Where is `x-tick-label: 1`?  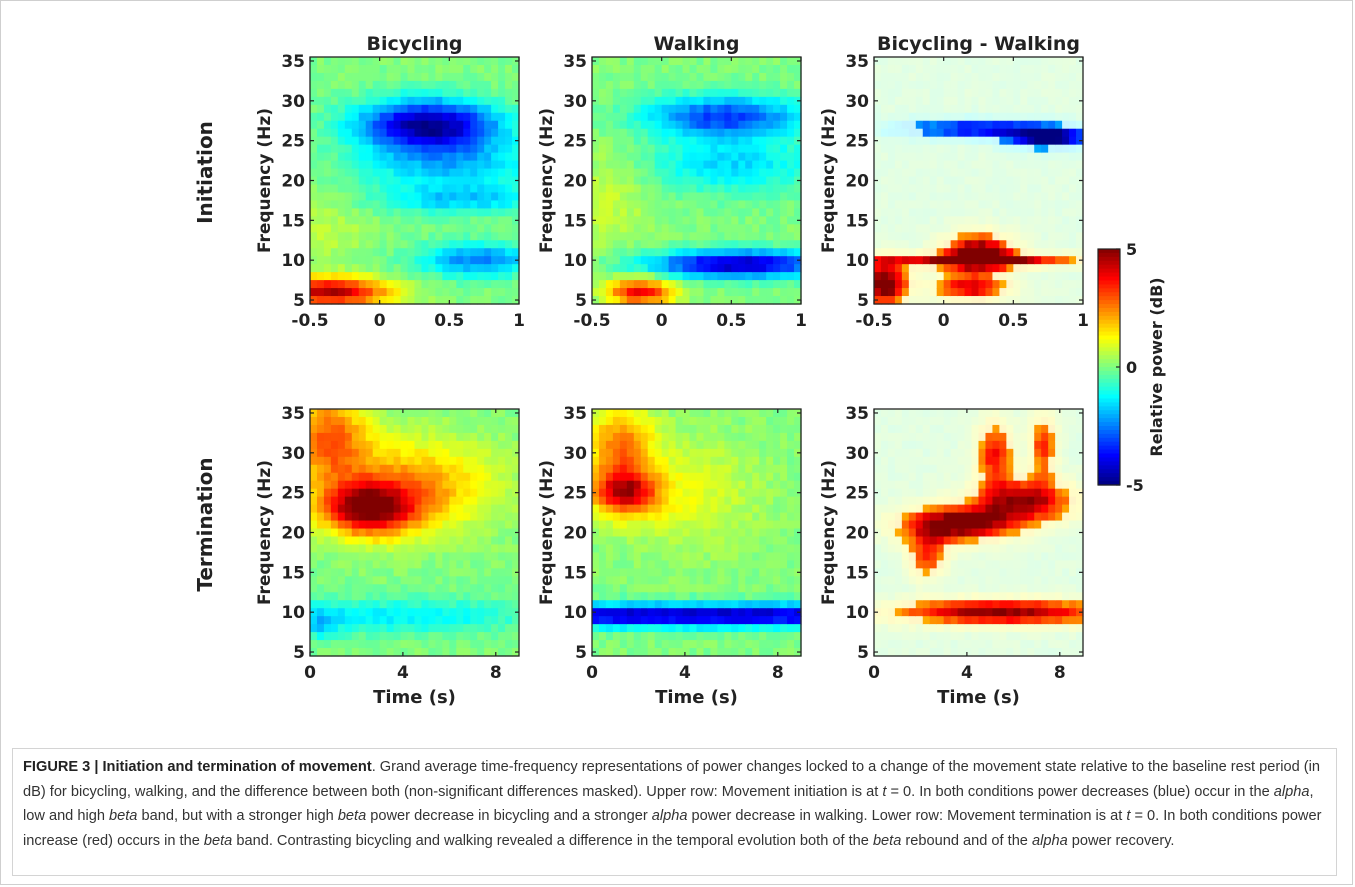 x-tick-label: 1 is located at coordinates (801, 321).